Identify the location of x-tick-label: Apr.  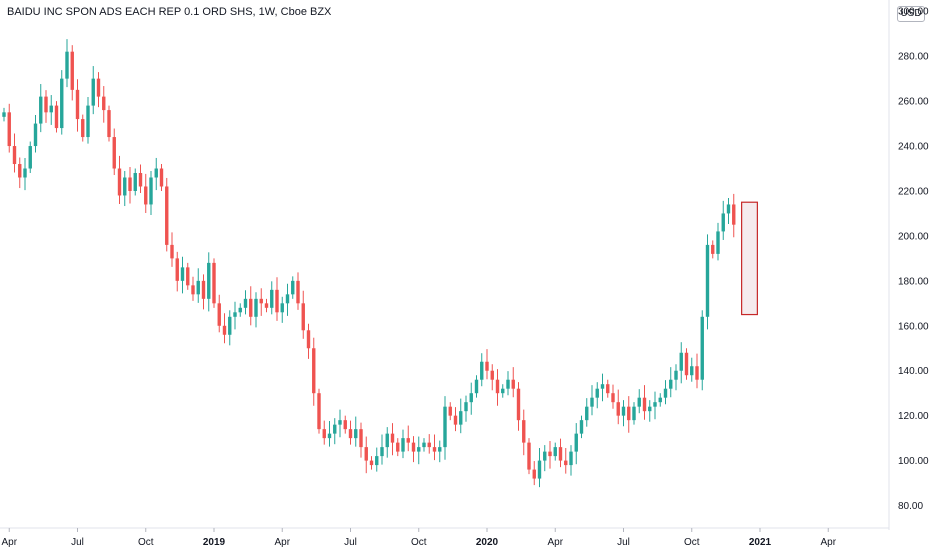
(555, 542).